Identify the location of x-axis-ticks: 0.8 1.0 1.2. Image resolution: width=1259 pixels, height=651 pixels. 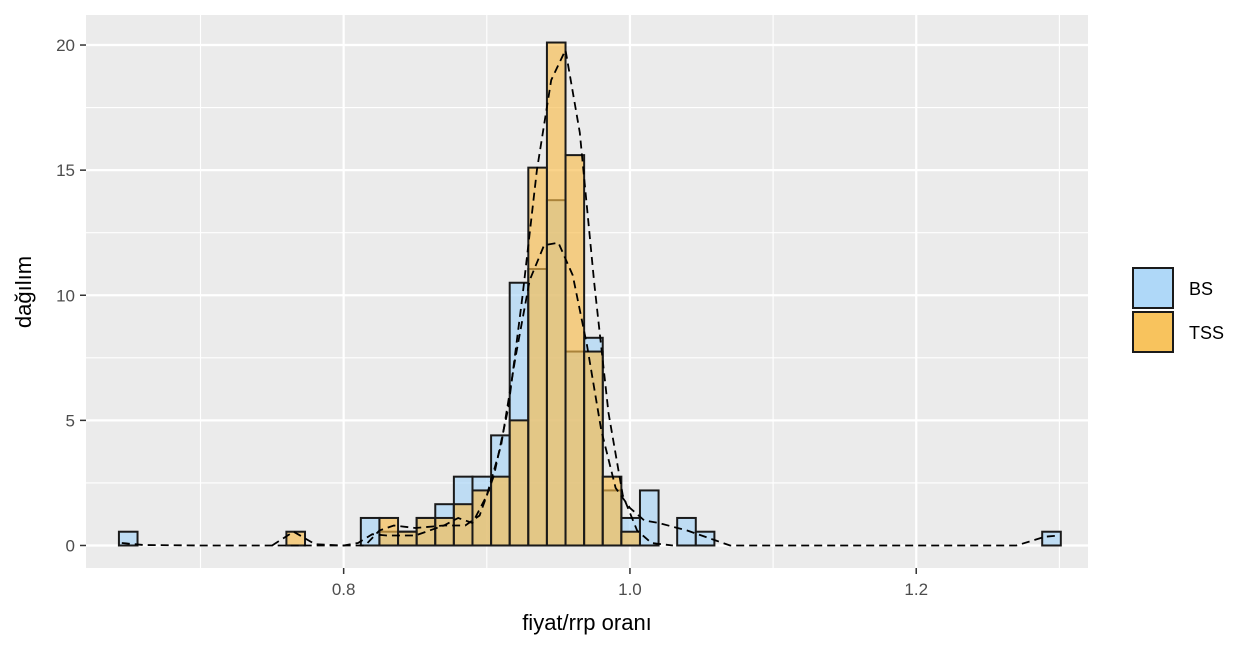
(630, 583).